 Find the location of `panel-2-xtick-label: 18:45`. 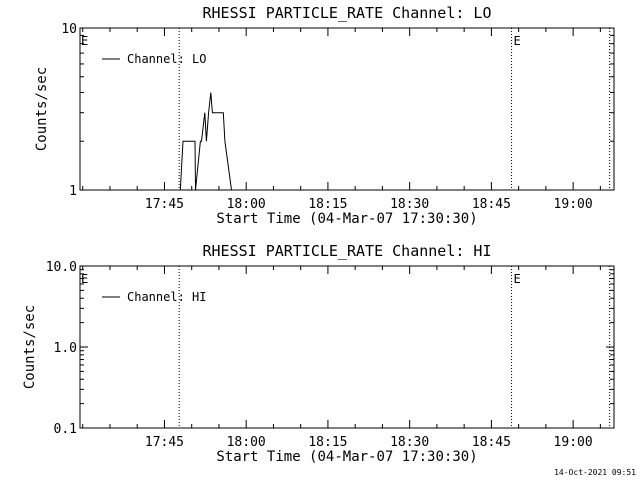

panel-2-xtick-label: 18:45 is located at coordinates (491, 442).